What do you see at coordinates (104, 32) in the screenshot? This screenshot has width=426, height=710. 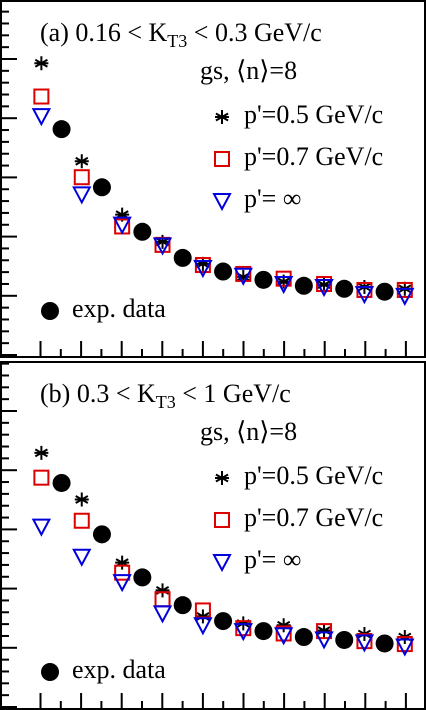 I see `title-text: (a) 0.16 < K` at bounding box center [104, 32].